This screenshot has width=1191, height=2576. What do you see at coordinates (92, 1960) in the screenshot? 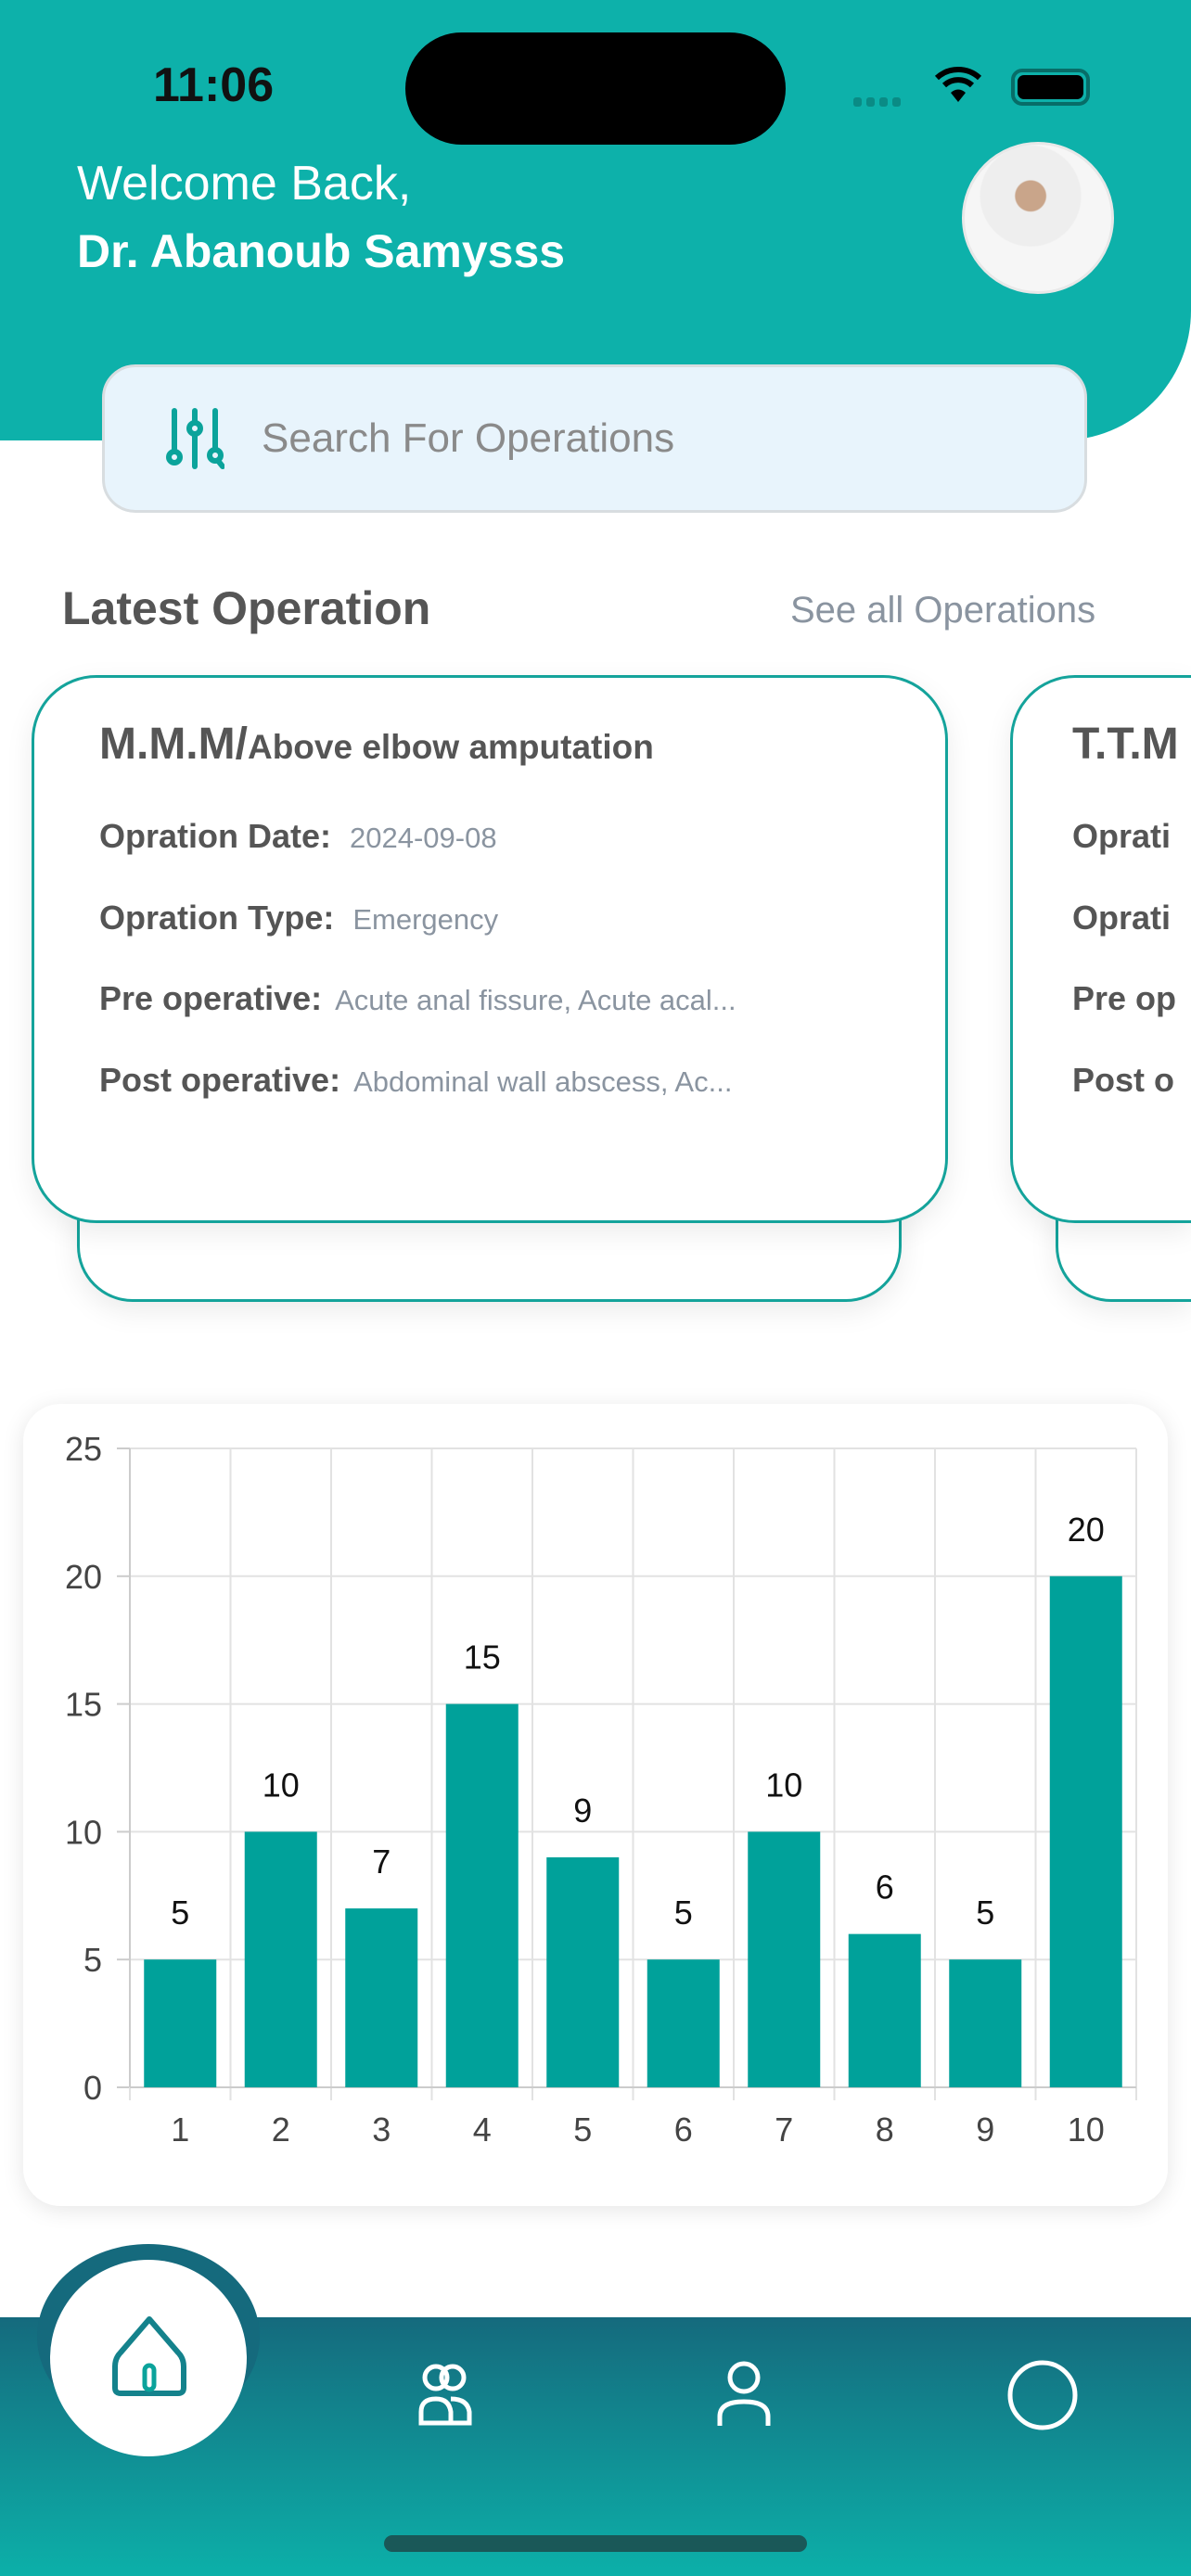
I see `y-tick-label: 5` at bounding box center [92, 1960].